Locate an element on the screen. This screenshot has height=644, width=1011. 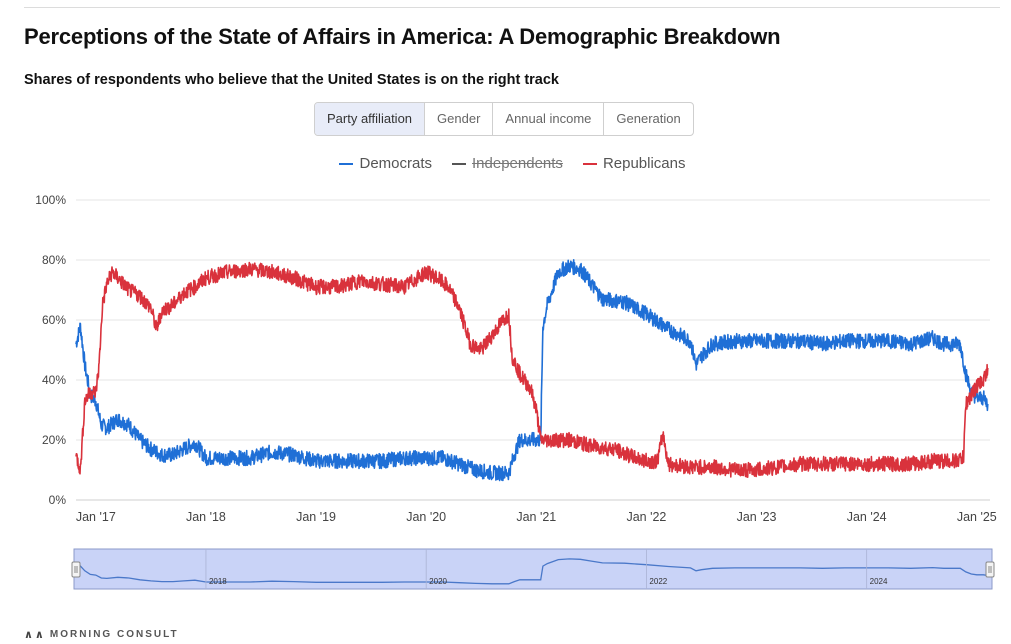
navigator-label: 2022 is located at coordinates (658, 581).